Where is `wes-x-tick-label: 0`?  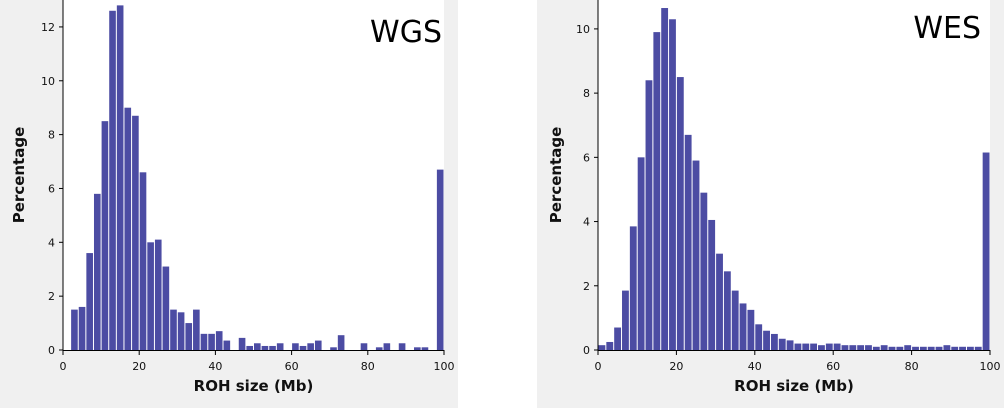 wes-x-tick-label: 0 is located at coordinates (598, 366).